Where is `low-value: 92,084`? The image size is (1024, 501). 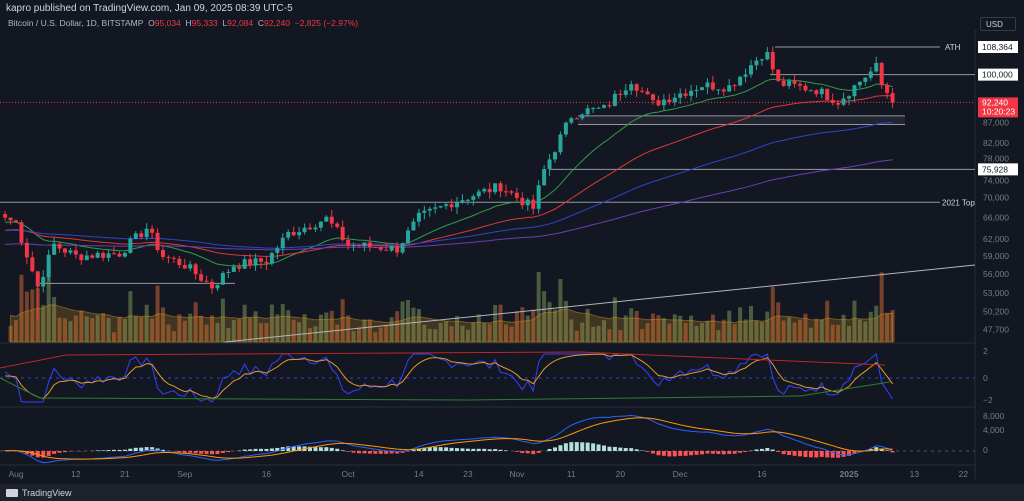 low-value: 92,084 is located at coordinates (240, 23).